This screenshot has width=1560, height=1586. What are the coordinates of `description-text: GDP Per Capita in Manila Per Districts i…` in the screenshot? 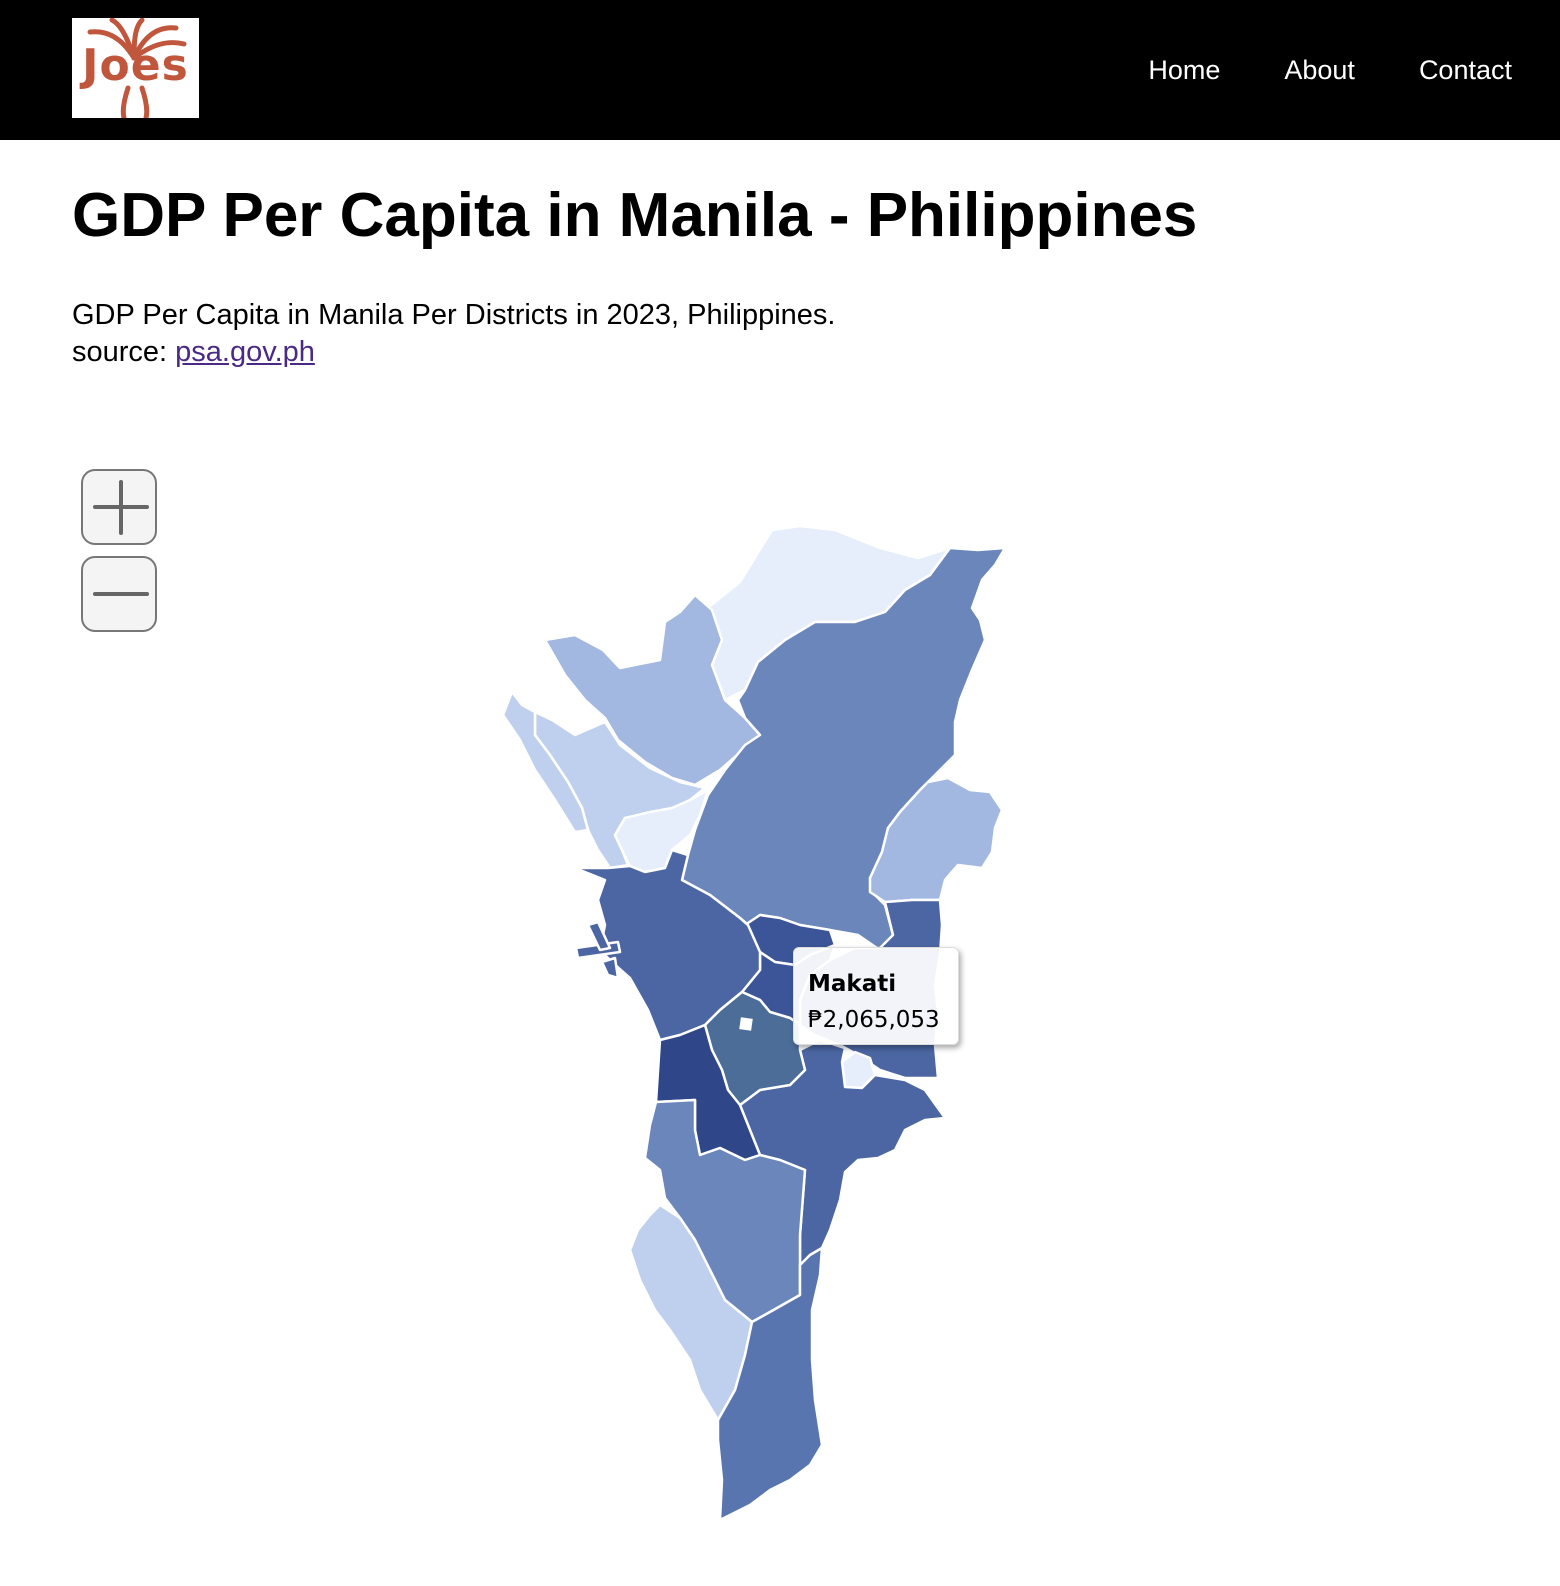 It's located at (454, 315).